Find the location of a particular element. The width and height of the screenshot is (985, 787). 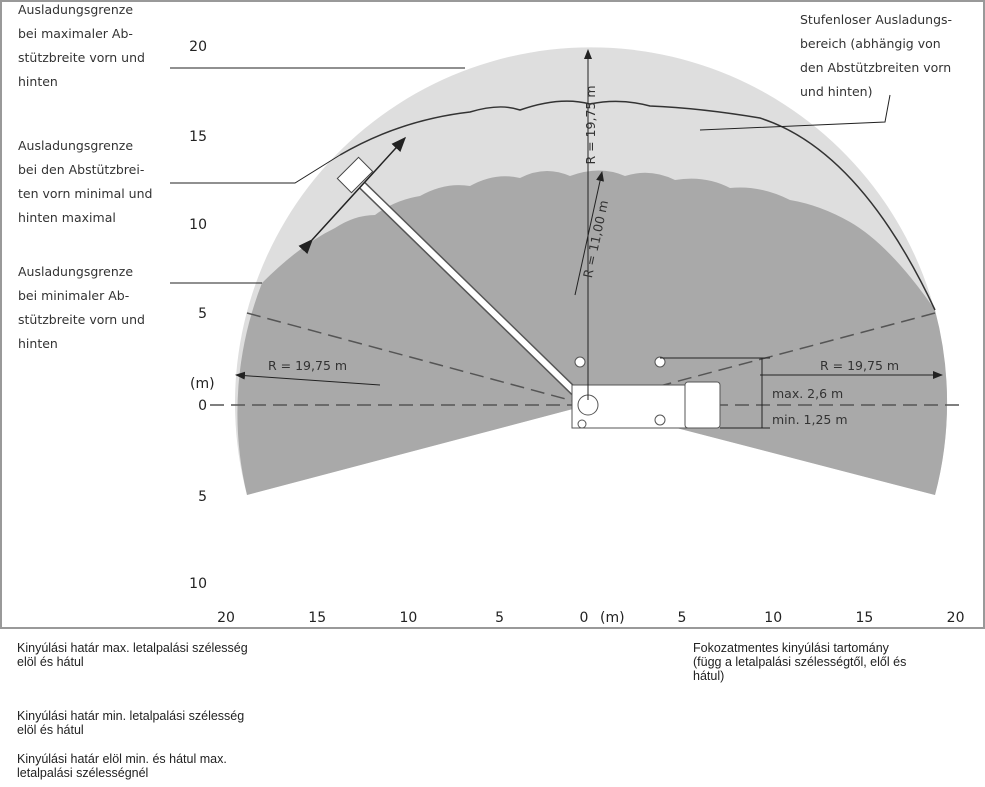

x-tick-label: 0 is located at coordinates (584, 618).